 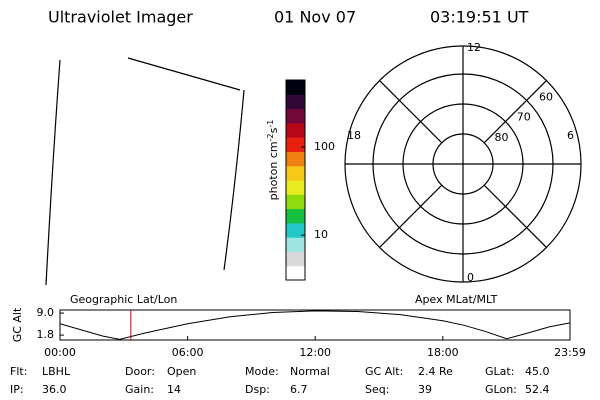 I want to click on field-value: 2.4 Re, so click(x=435, y=371).